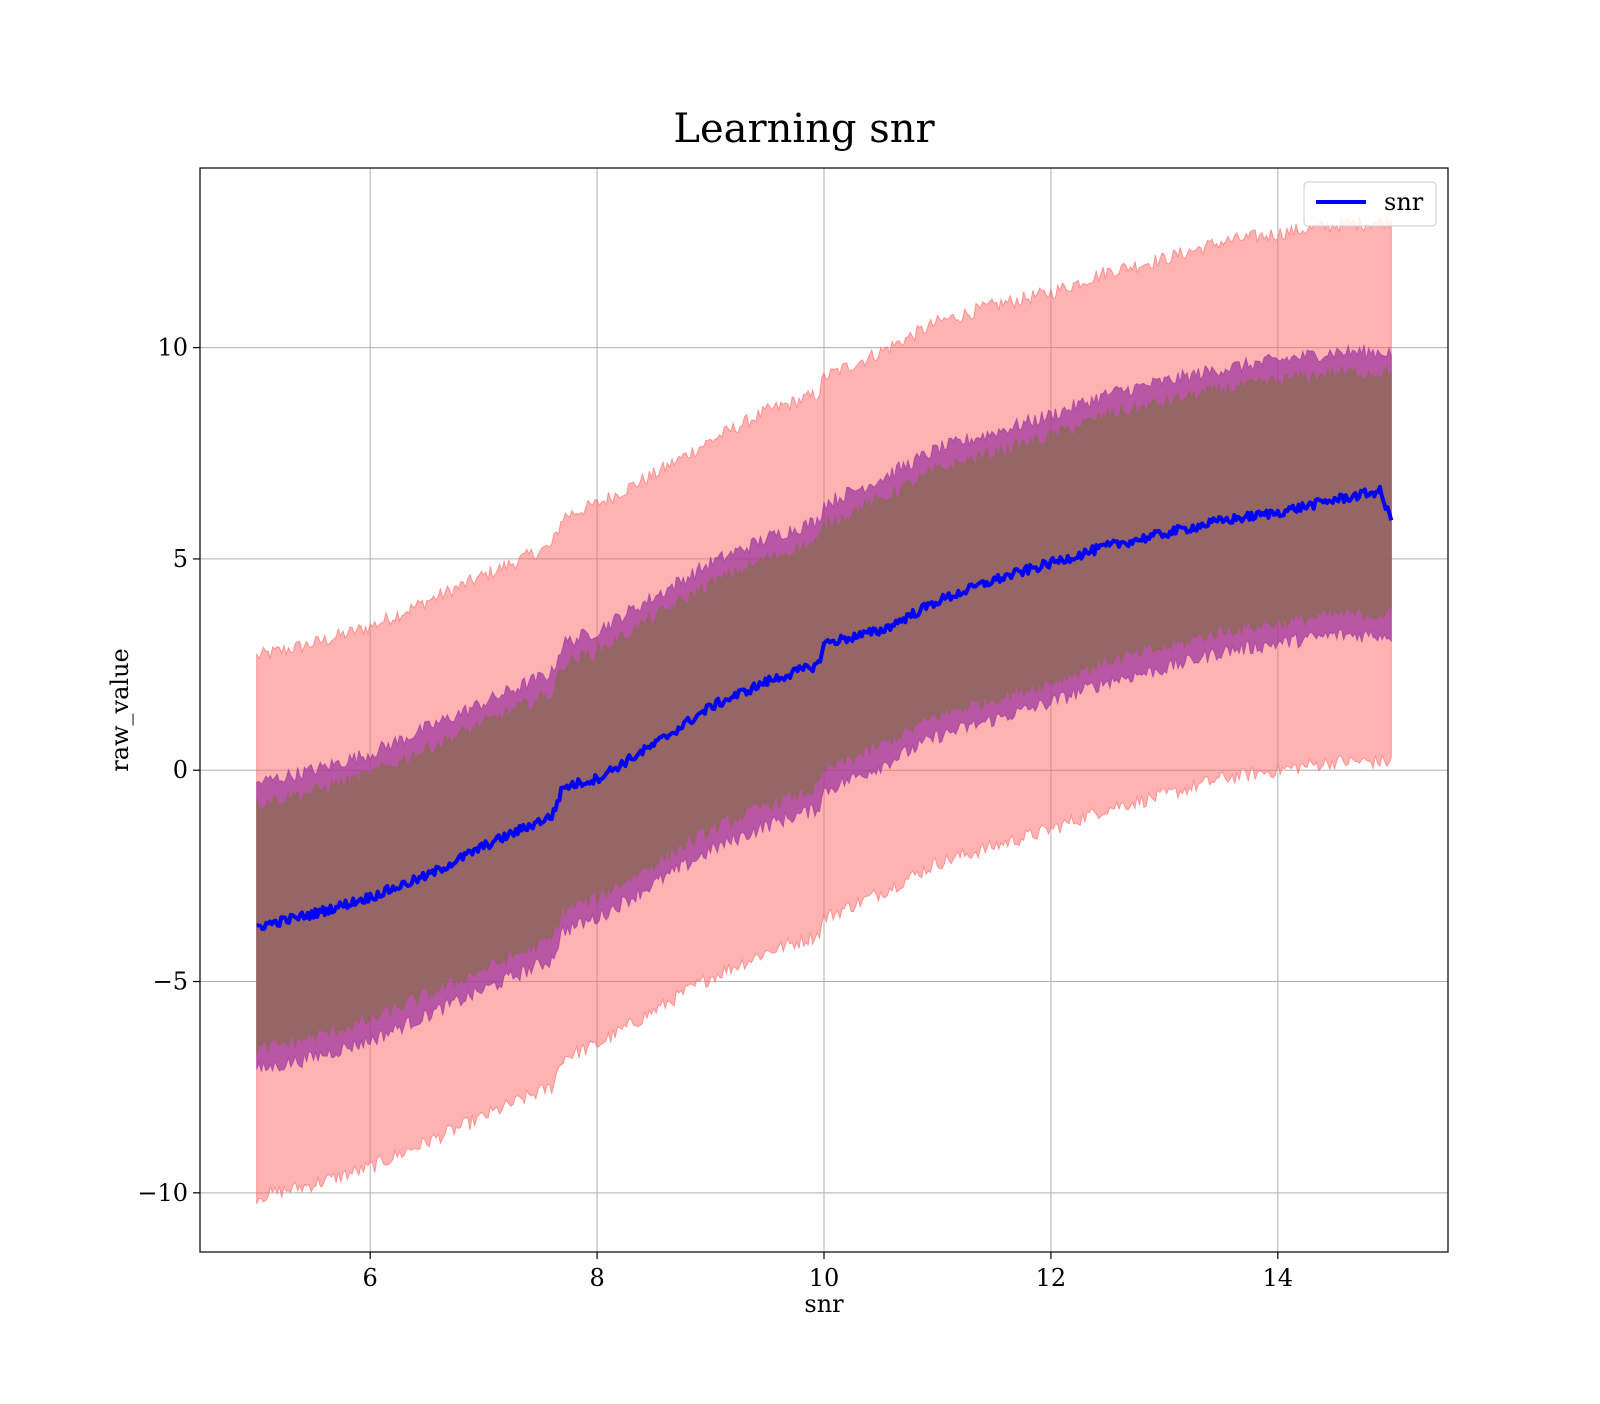  Describe the element at coordinates (172, 348) in the screenshot. I see `y-tick-label: 10` at that location.